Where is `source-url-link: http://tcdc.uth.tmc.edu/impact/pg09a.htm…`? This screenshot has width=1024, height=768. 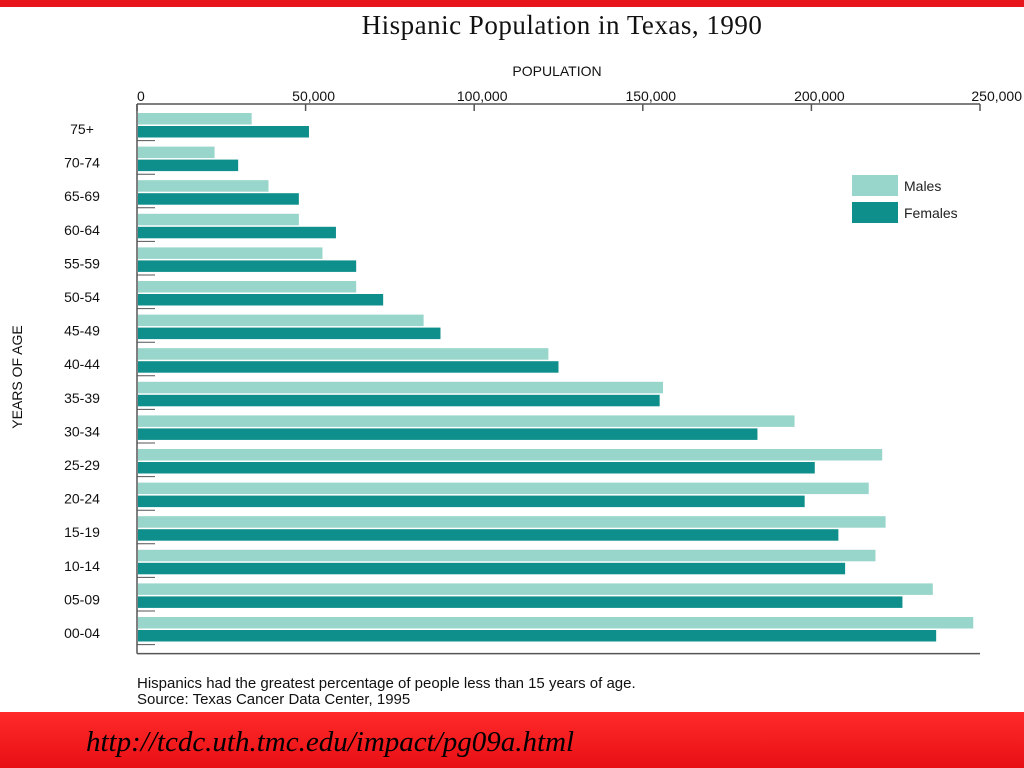
source-url-link: http://tcdc.uth.tmc.edu/impact/pg09a.htm… is located at coordinates (330, 742).